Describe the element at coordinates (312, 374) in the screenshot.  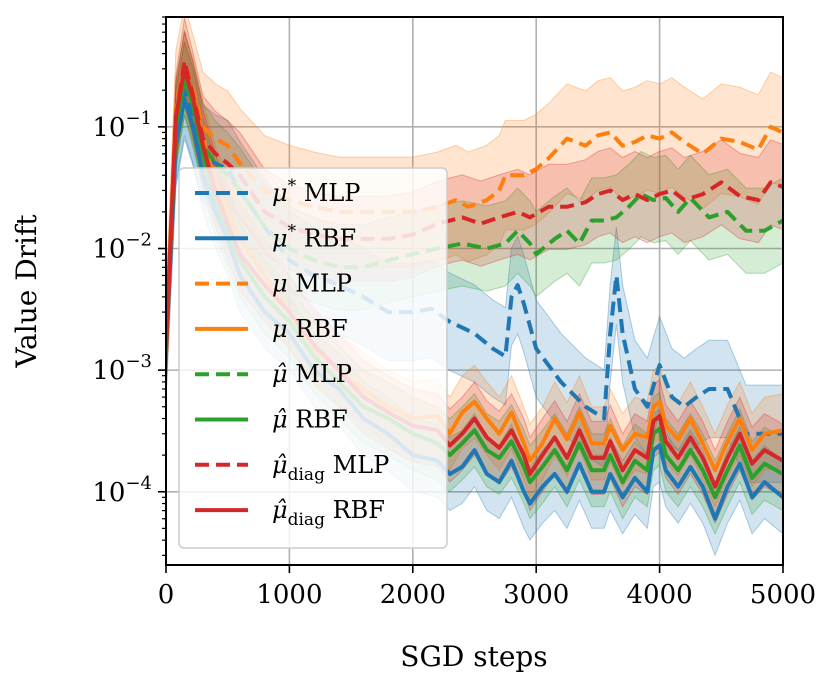
I see `legend-entry: μ̂ MLP` at that location.